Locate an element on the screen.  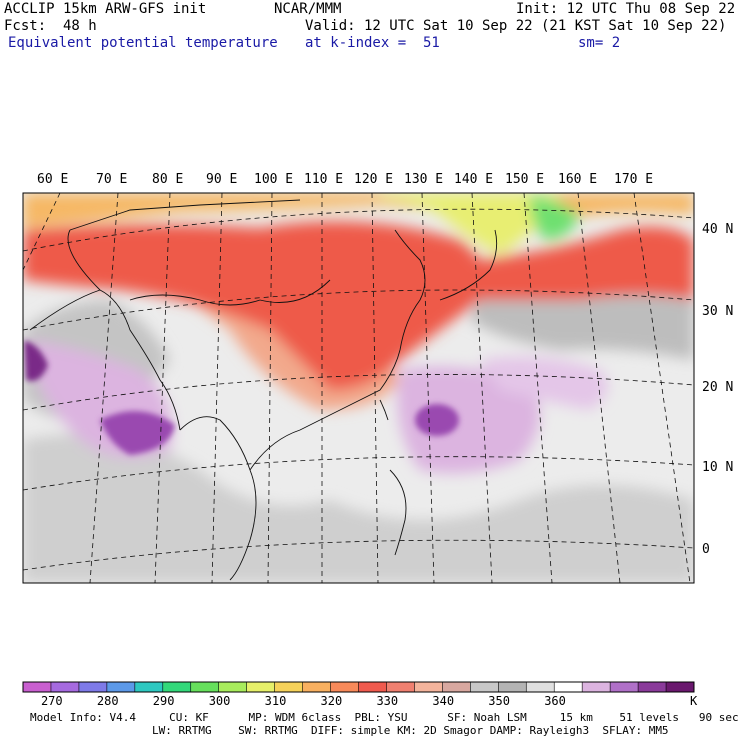
colorbar-tick-label: 360 is located at coordinates (555, 701).